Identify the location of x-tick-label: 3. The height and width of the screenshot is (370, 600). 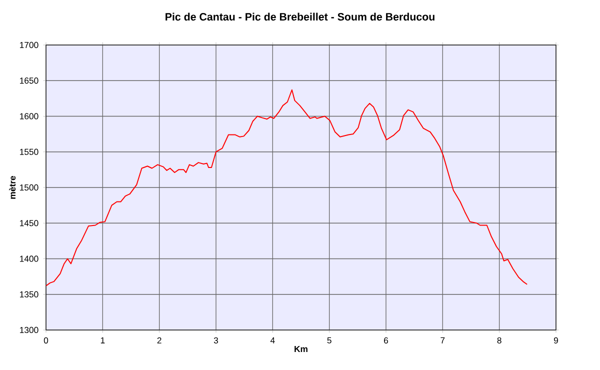
(216, 340).